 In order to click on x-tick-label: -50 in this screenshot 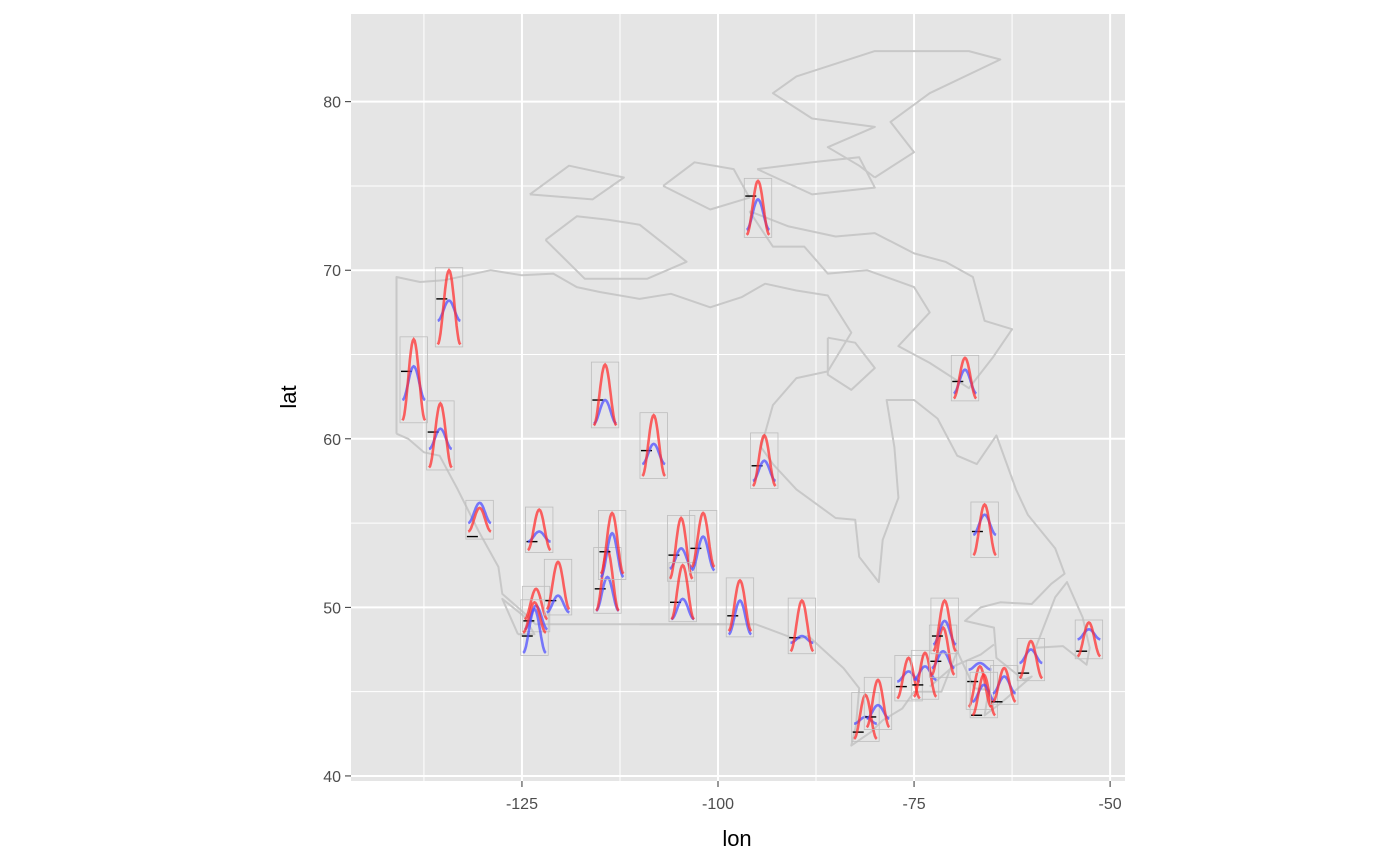, I will do `click(1110, 804)`.